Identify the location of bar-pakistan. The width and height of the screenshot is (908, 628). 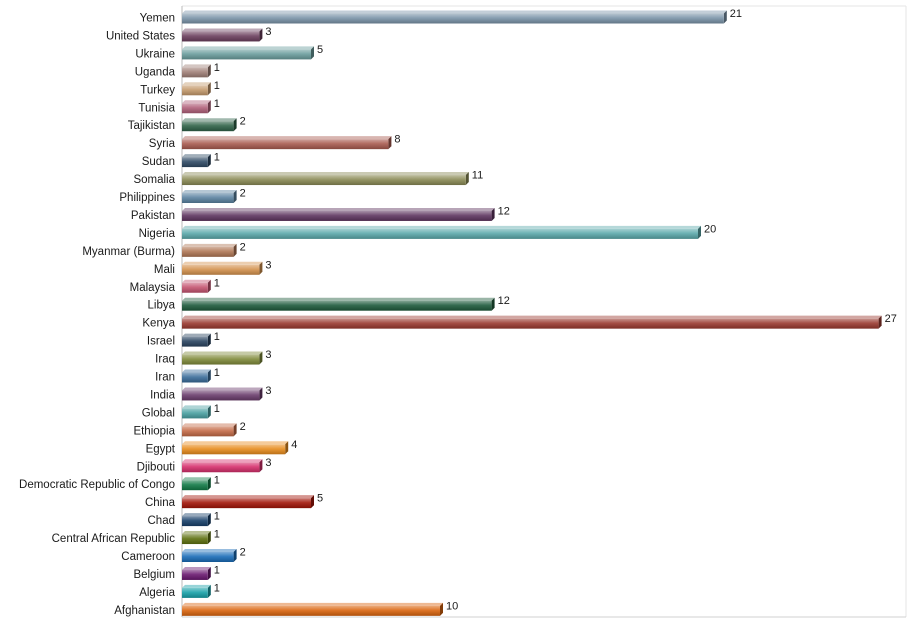
(338, 214).